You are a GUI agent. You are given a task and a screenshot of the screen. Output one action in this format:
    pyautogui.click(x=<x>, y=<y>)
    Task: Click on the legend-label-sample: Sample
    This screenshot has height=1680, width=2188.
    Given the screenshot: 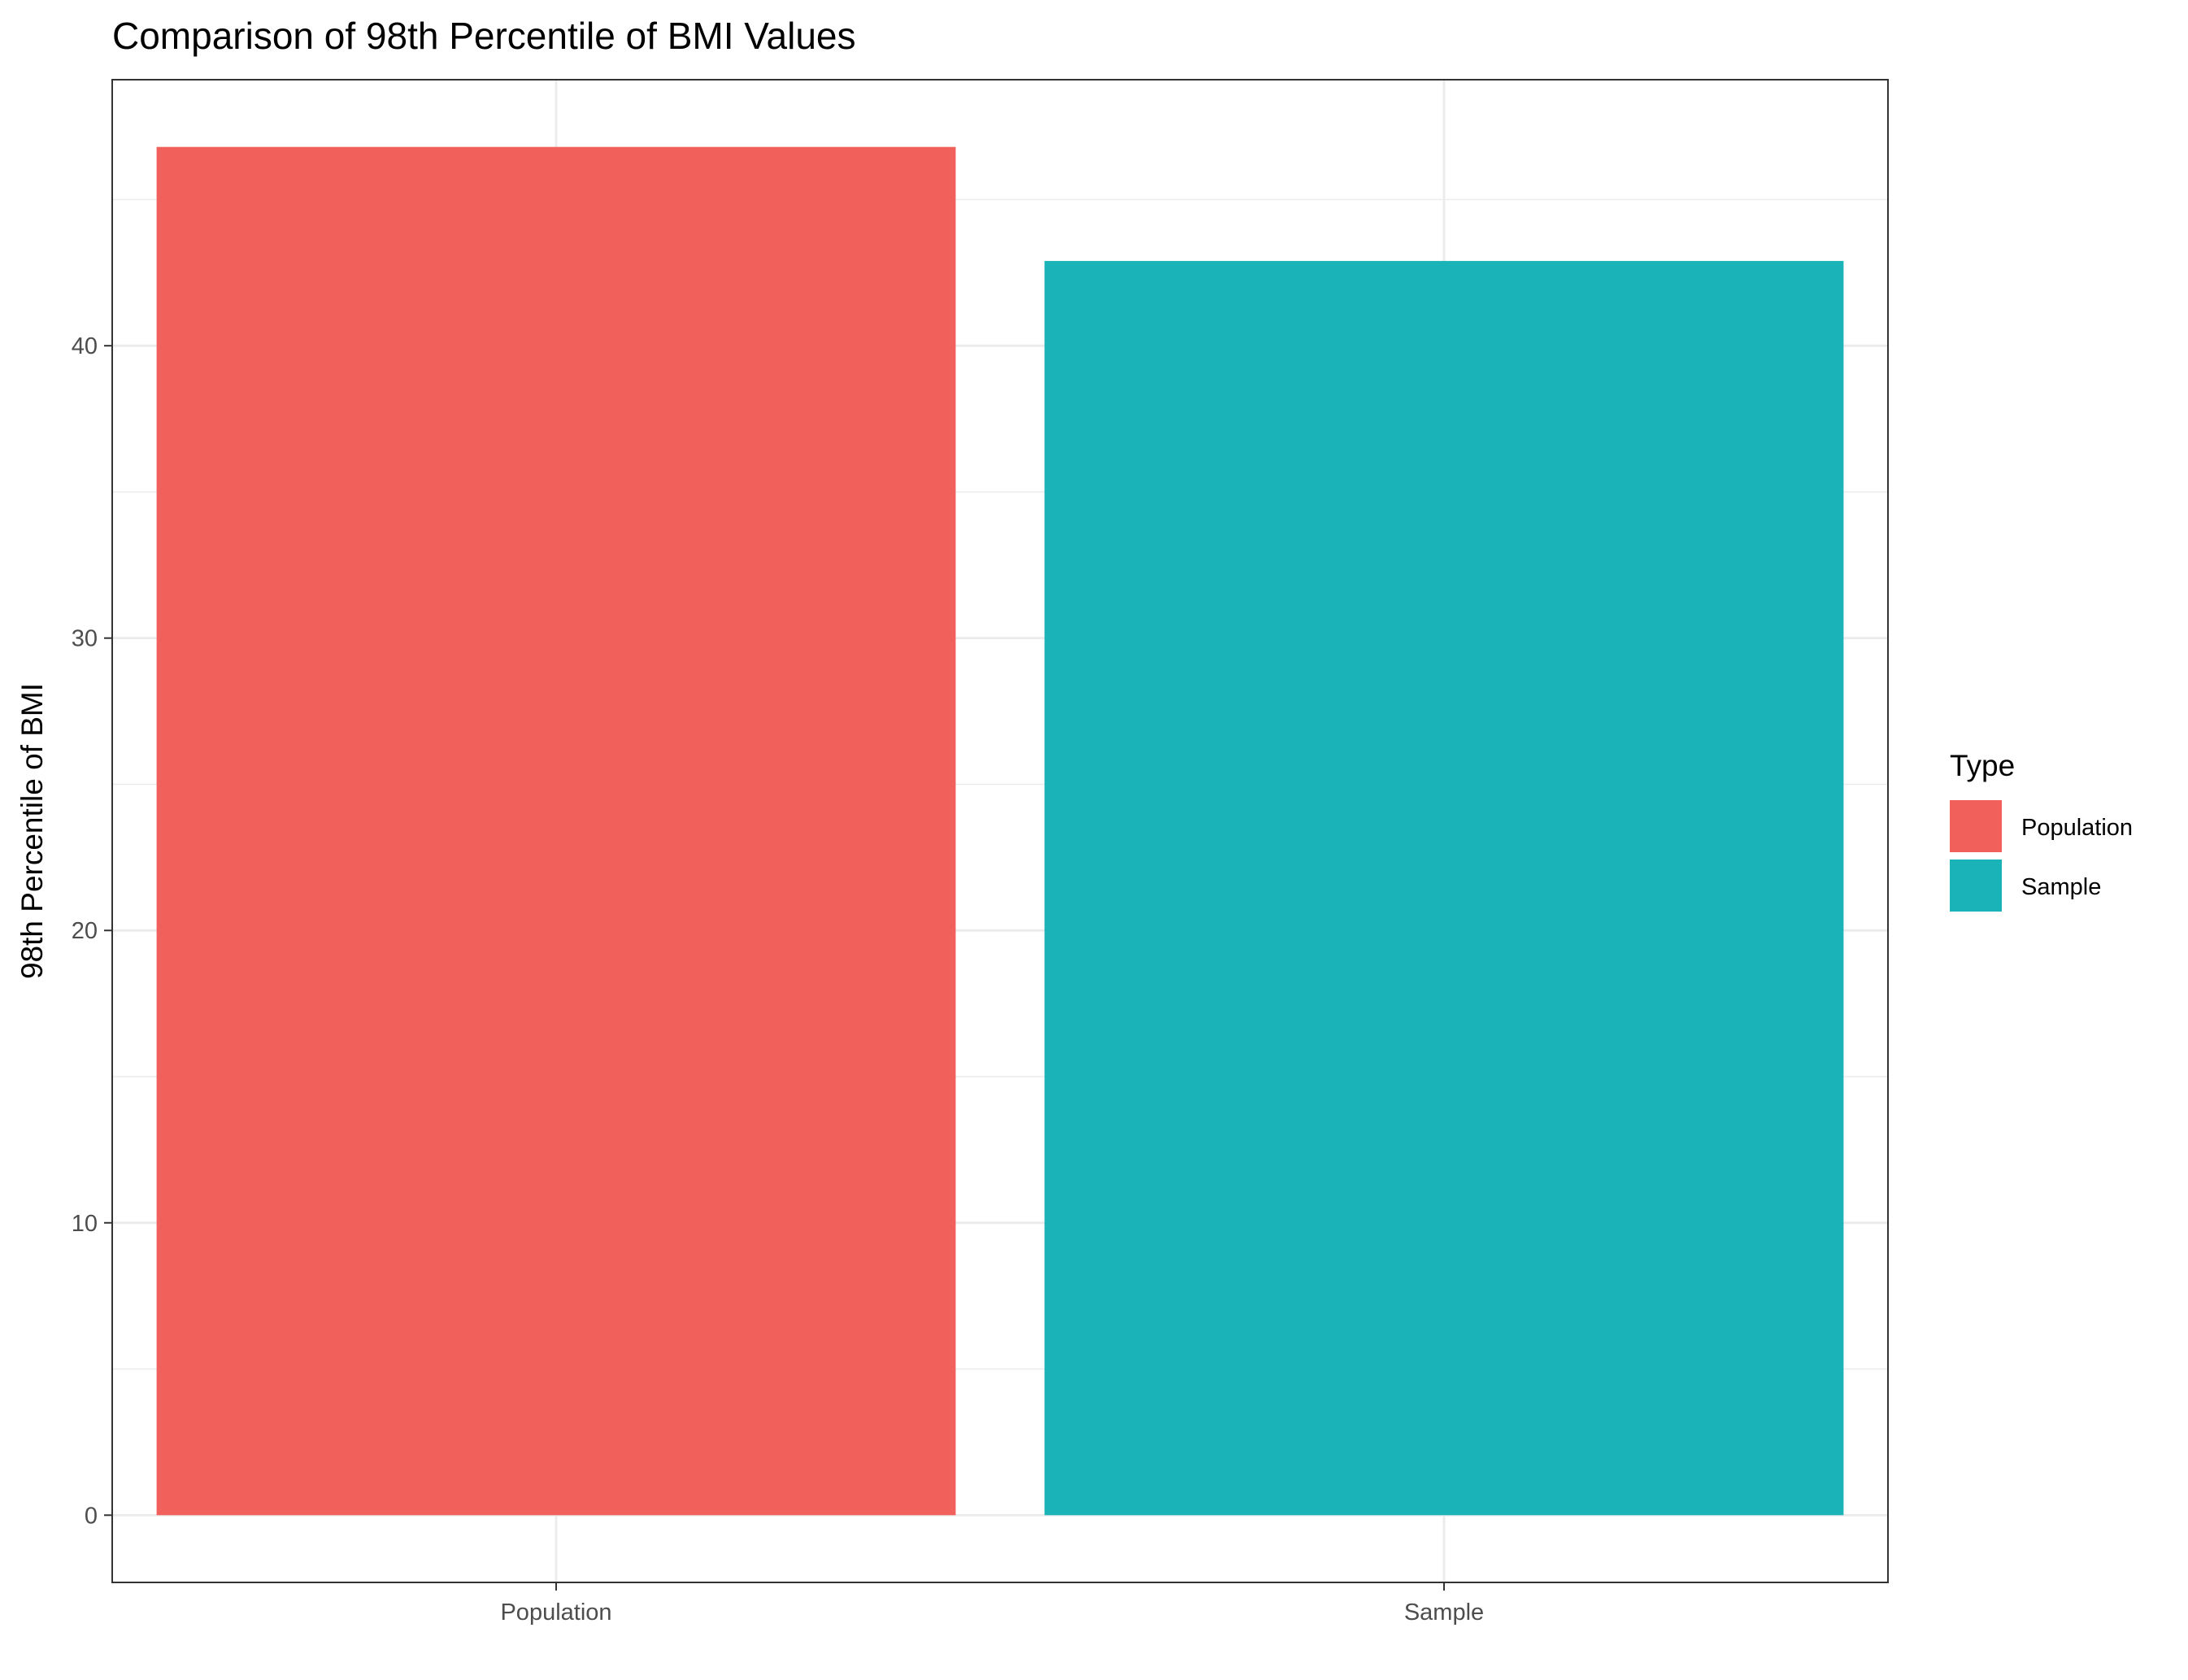 What is the action you would take?
    pyautogui.click(x=2061, y=887)
    